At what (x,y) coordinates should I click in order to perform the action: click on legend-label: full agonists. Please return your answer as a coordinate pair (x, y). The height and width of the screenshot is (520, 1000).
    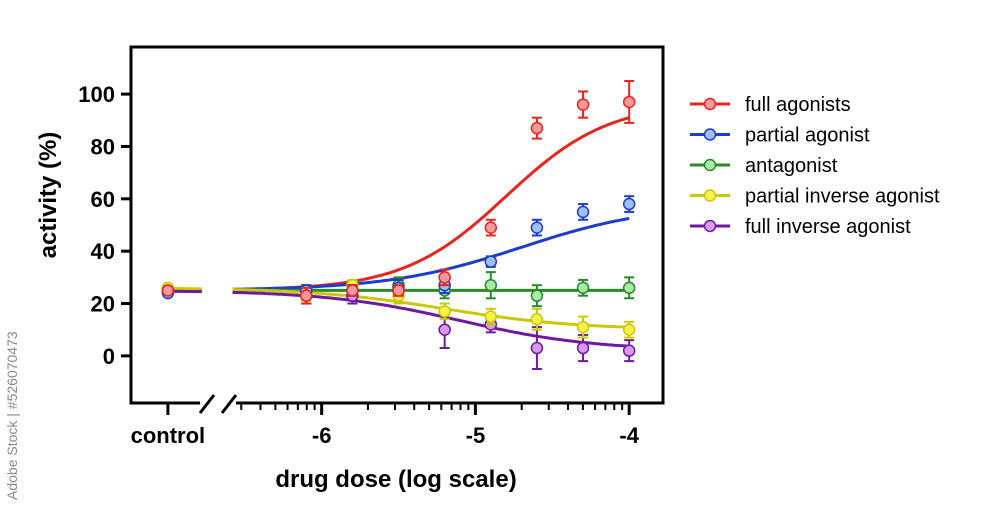
    Looking at the image, I should click on (798, 105).